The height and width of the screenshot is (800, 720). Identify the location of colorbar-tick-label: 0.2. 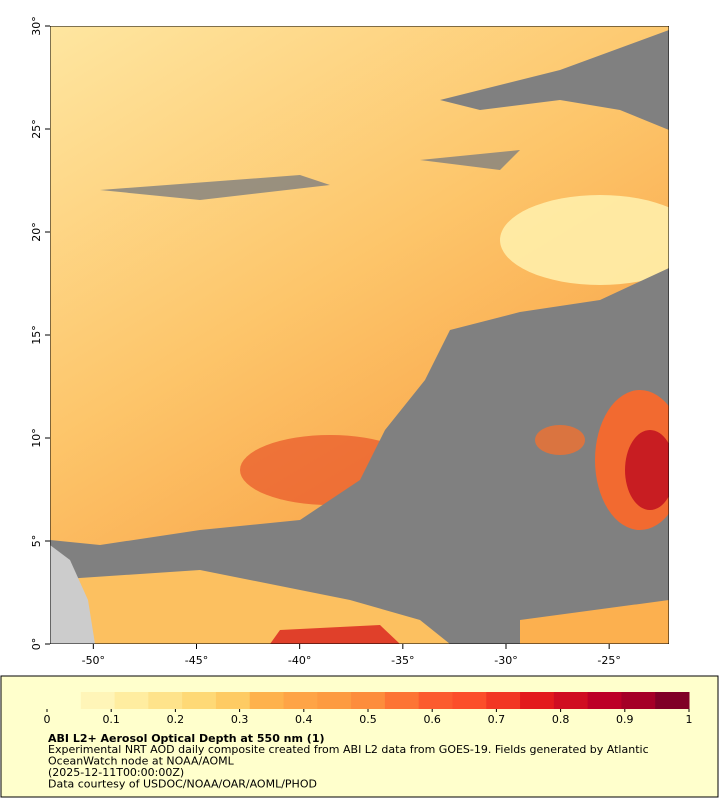
(176, 719).